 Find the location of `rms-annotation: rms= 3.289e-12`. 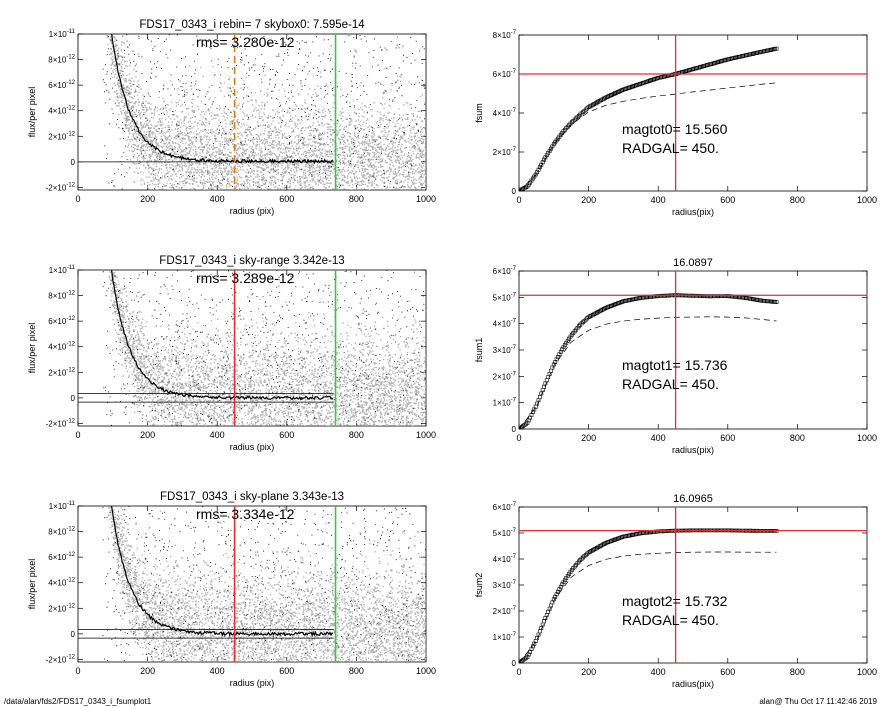

rms-annotation: rms= 3.289e-12 is located at coordinates (245, 278).